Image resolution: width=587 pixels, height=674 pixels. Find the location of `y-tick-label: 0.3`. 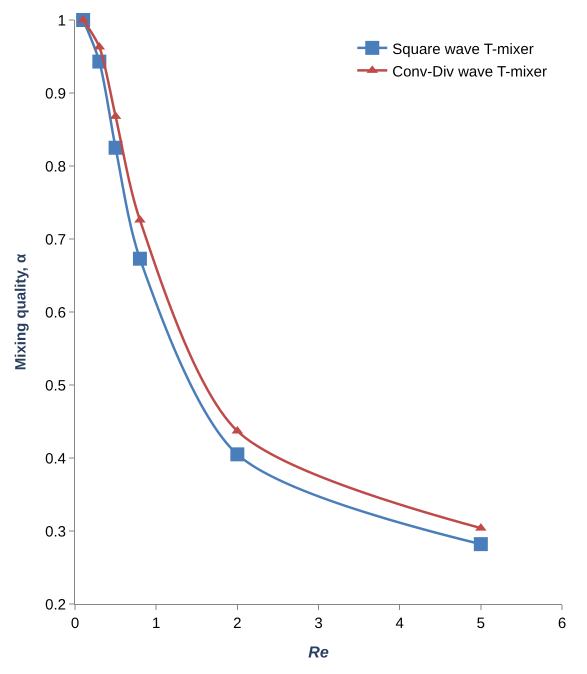

y-tick-label: 0.3 is located at coordinates (55, 531).